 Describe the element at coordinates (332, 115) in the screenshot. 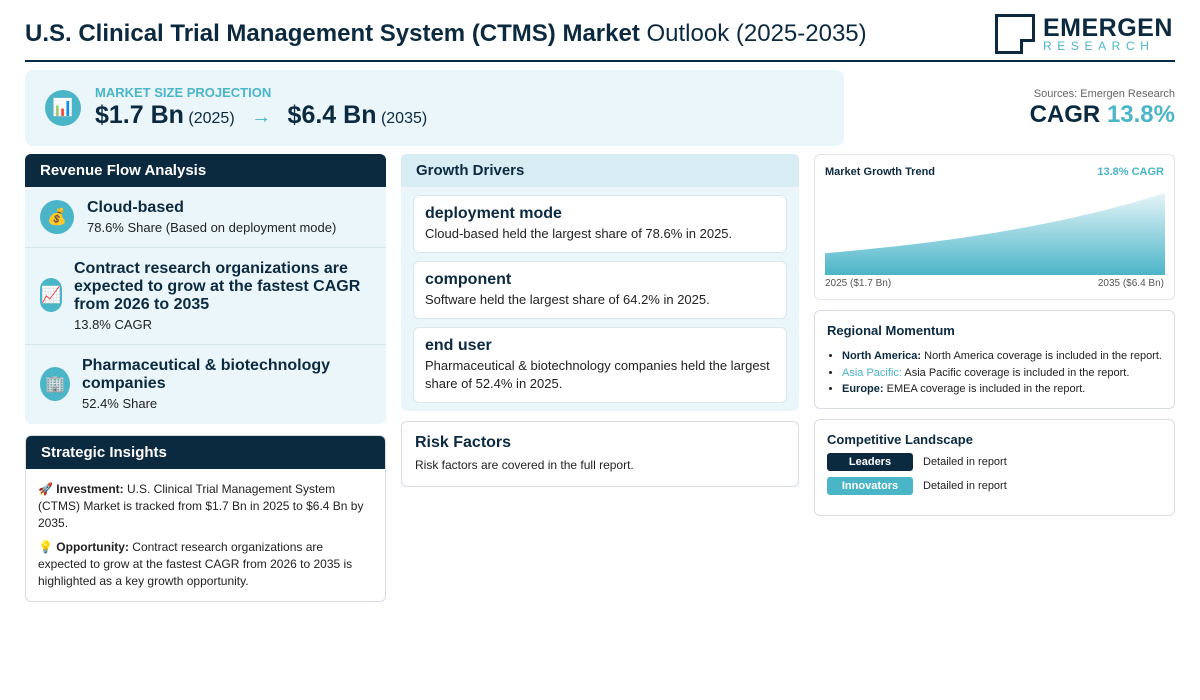

I see `end-value: $6.4 Bn` at that location.